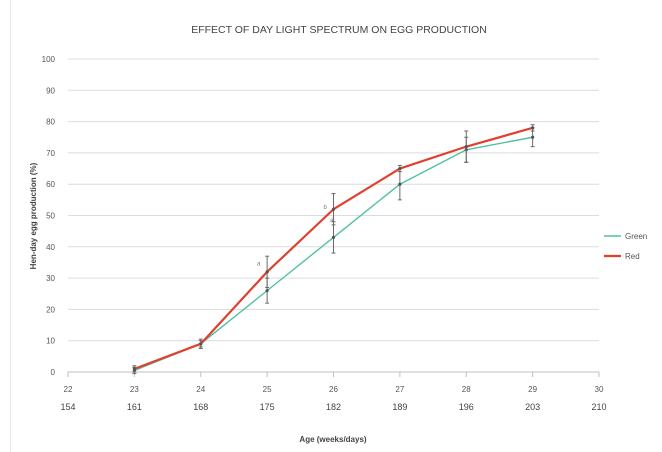 This screenshot has width=662, height=452. What do you see at coordinates (333, 389) in the screenshot?
I see `x-tick-label-week-26: 26` at bounding box center [333, 389].